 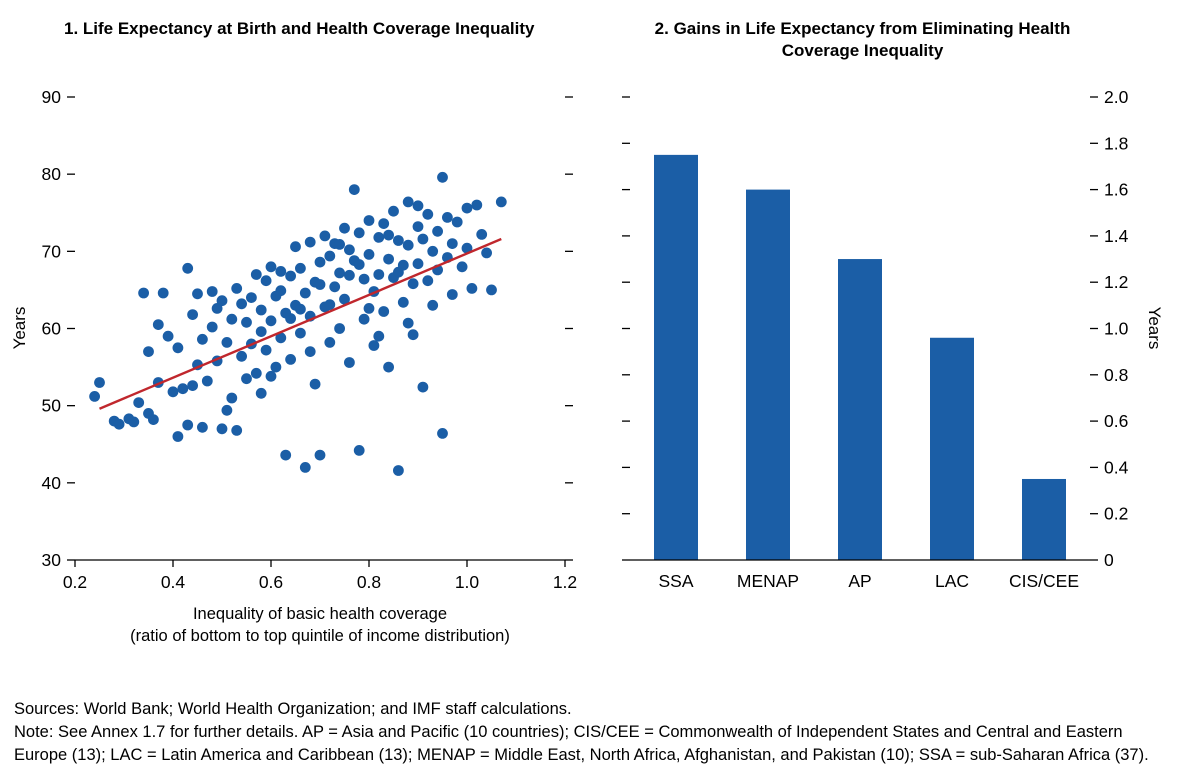 I want to click on panel1-x-tick-label: 0.2, so click(x=75, y=582).